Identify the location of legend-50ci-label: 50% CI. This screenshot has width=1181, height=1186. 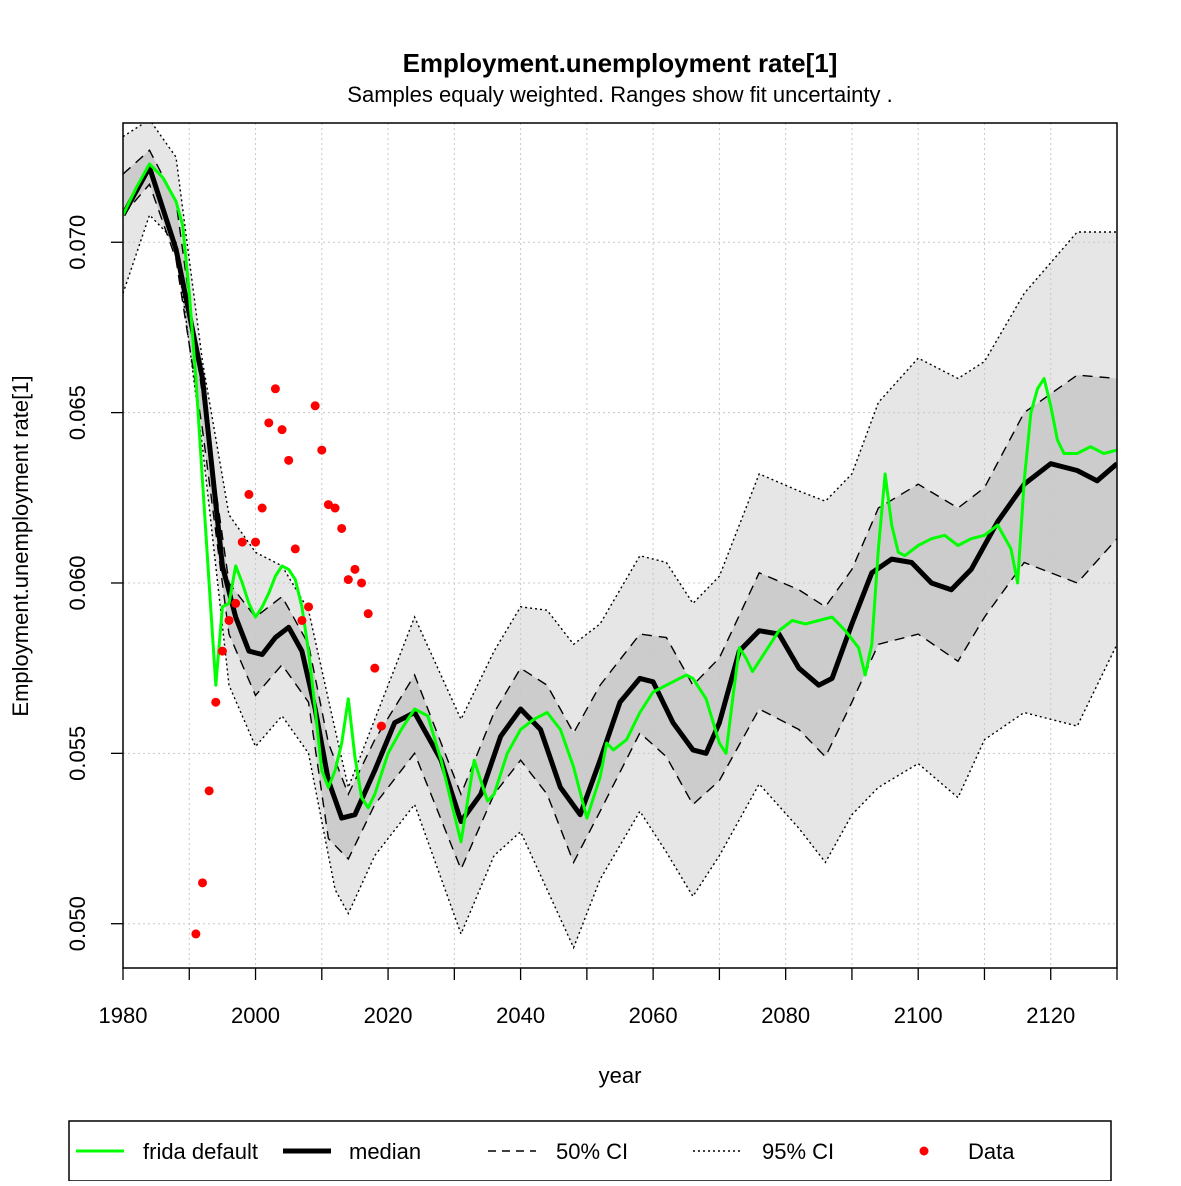
(592, 1151).